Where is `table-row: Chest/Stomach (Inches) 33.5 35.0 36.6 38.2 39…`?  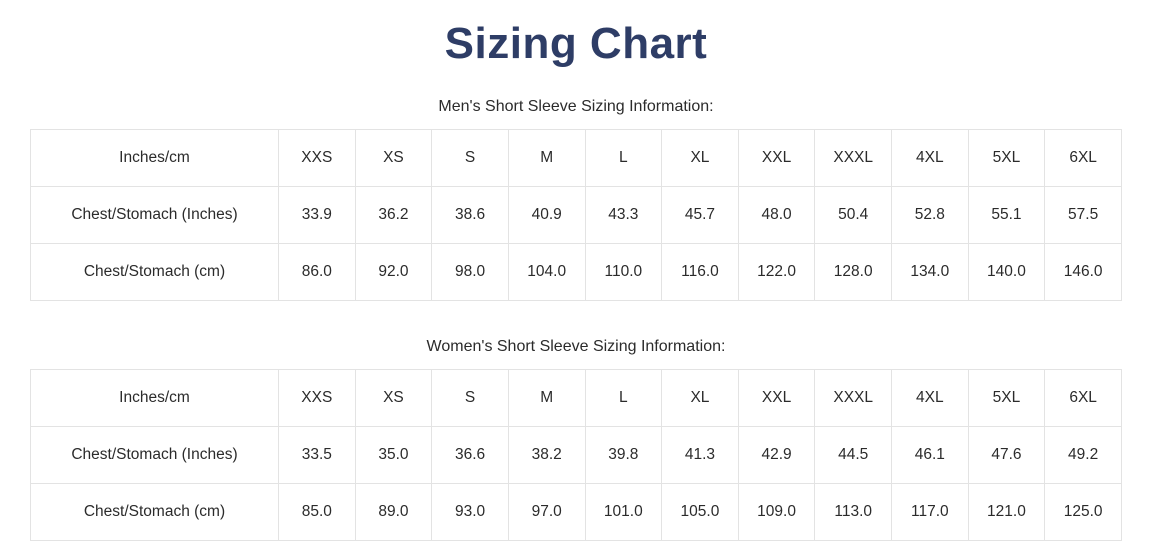 table-row: Chest/Stomach (Inches) 33.5 35.0 36.6 38.2 39… is located at coordinates (576, 455).